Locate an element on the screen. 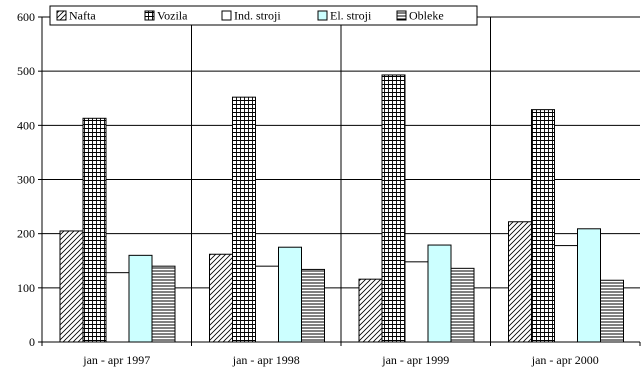  legend-box is located at coordinates (263, 15).